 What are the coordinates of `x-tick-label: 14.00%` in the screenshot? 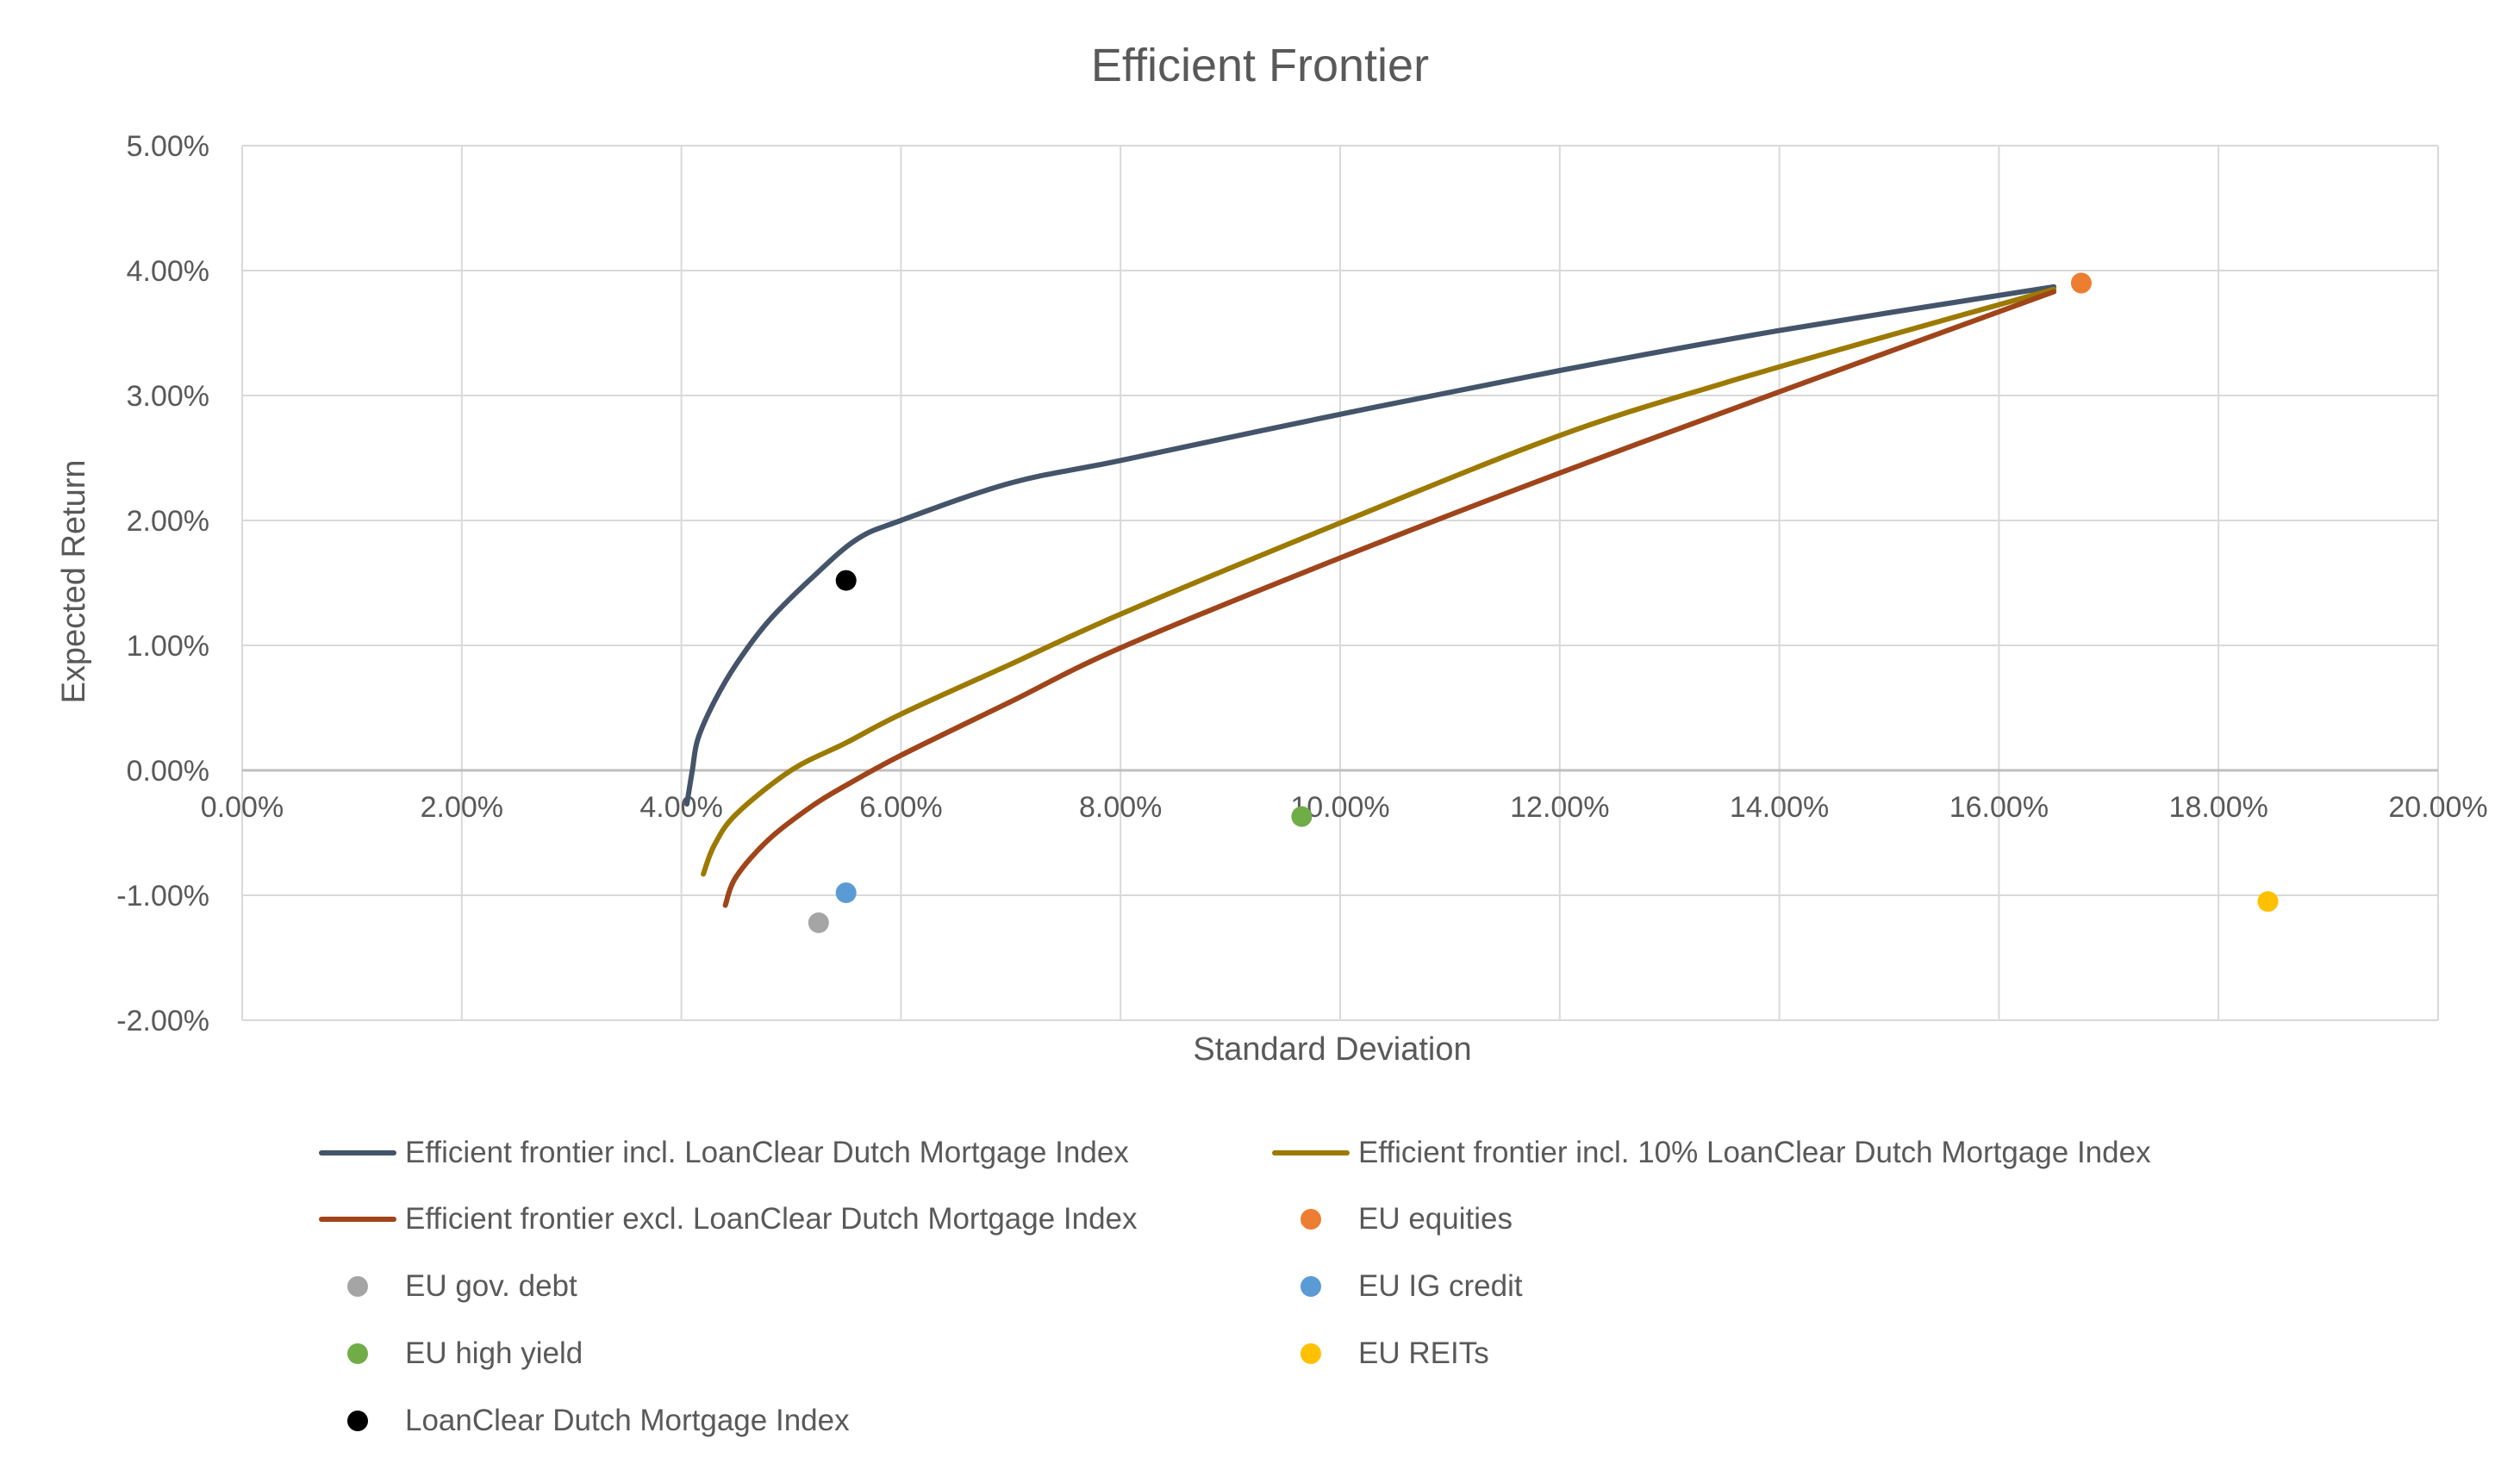 It's located at (1779, 807).